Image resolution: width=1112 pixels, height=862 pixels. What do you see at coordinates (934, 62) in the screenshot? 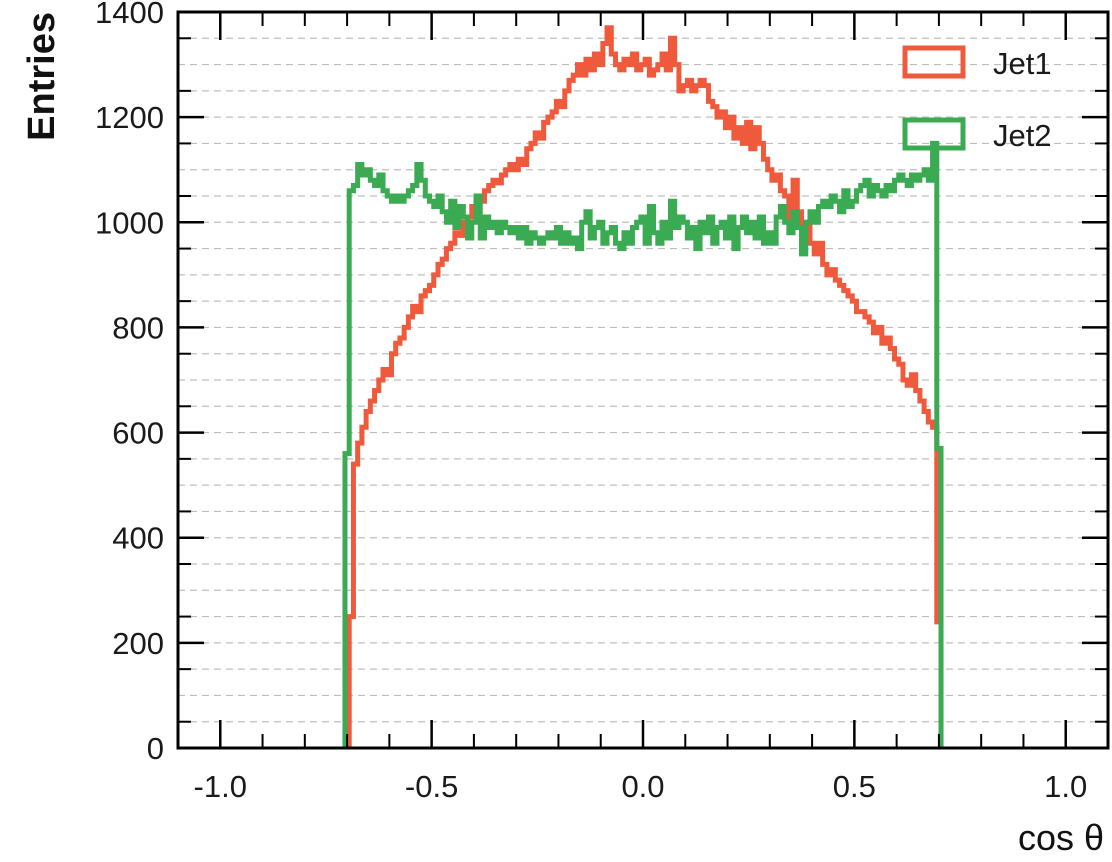
I see `legend-swatch-jet1` at bounding box center [934, 62].